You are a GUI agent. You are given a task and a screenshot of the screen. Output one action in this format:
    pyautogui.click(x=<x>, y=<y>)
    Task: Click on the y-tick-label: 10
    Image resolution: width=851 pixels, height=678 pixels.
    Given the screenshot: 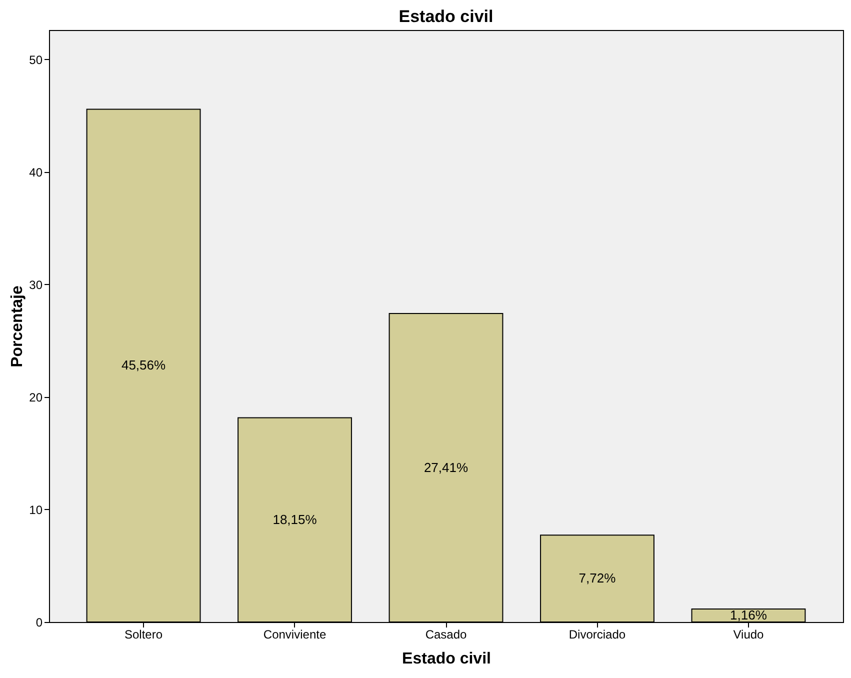 What is the action you would take?
    pyautogui.click(x=36, y=509)
    